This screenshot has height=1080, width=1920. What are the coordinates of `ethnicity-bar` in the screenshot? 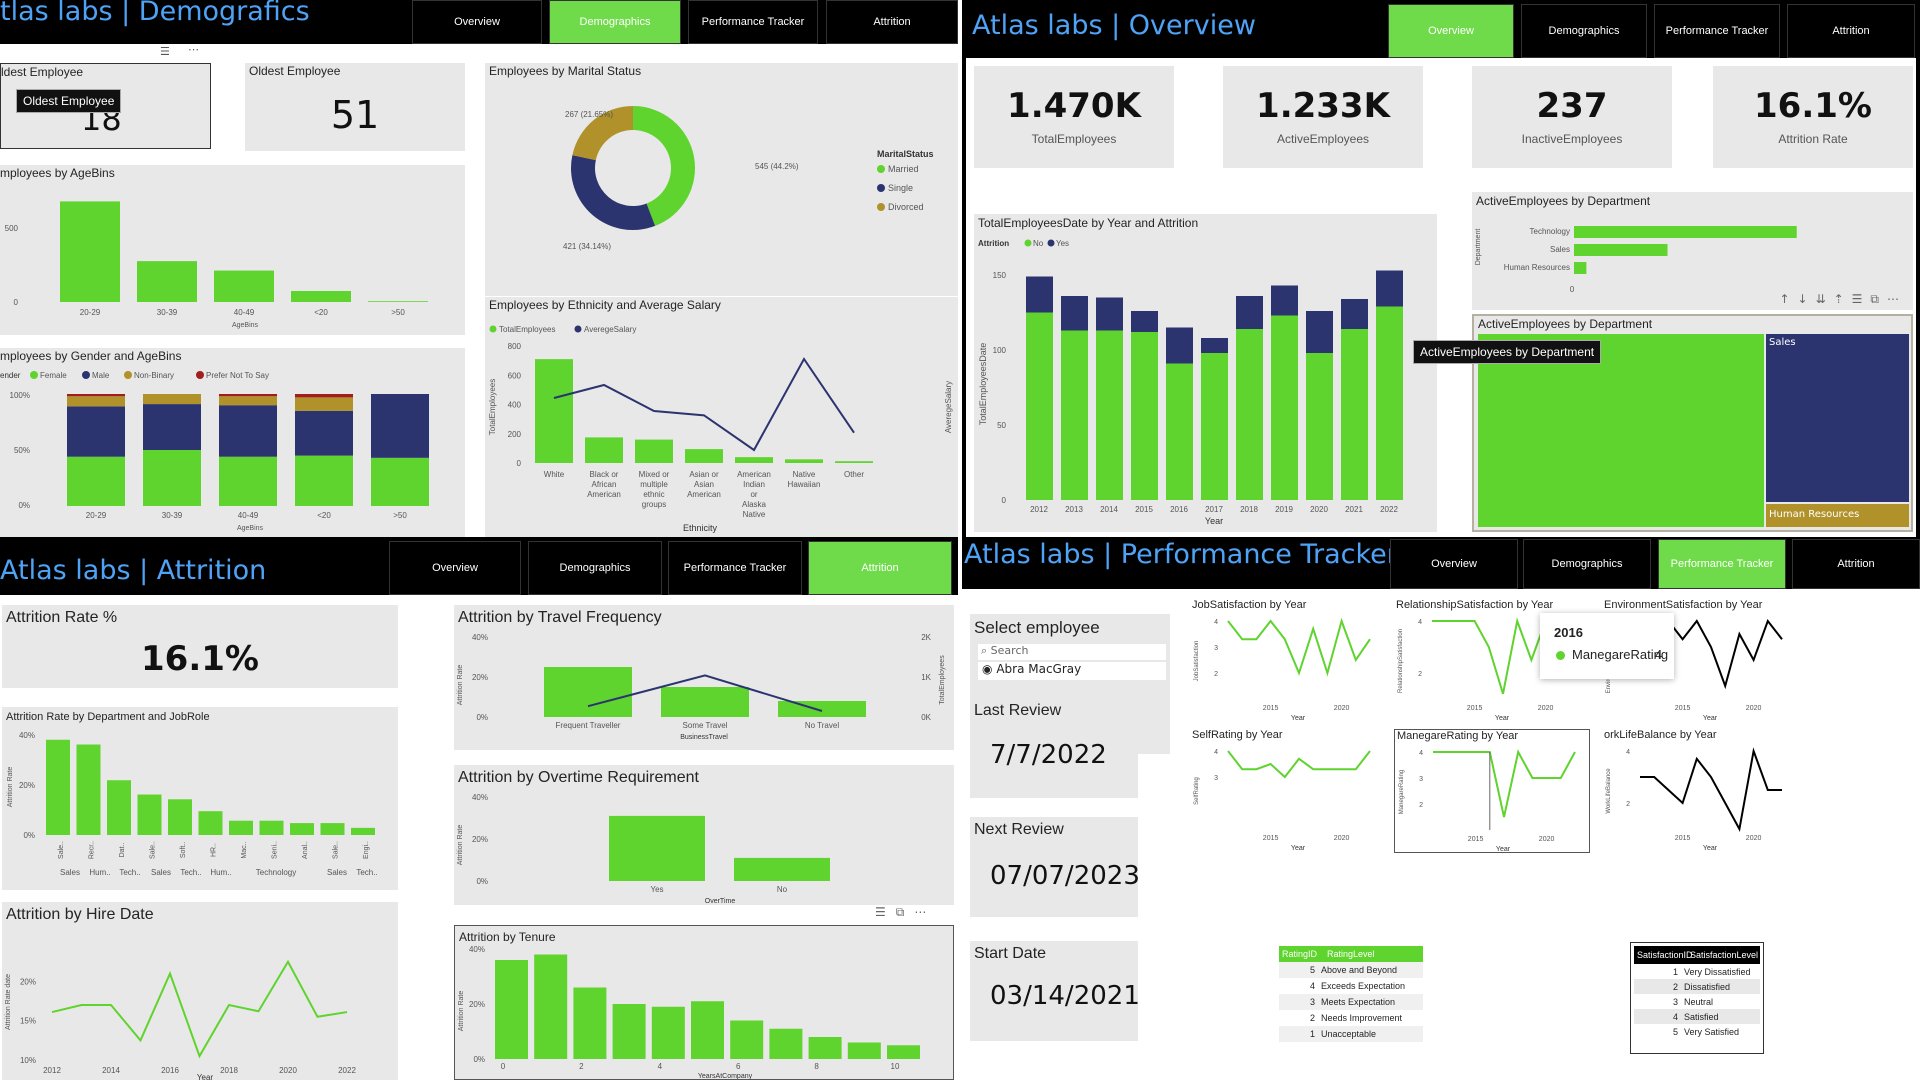 It's located at (854, 462).